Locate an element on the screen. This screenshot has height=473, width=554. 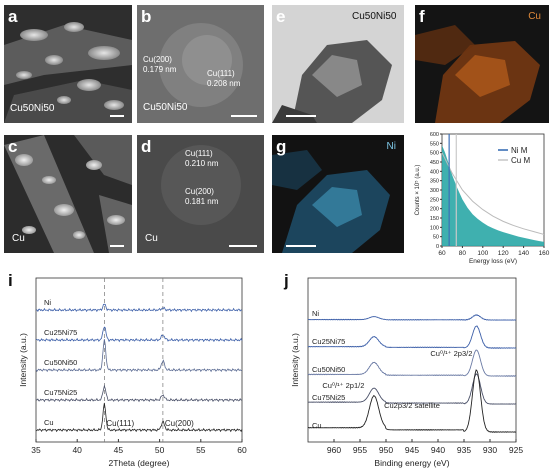
xps-xtick-label: 945 is located at coordinates (412, 450).